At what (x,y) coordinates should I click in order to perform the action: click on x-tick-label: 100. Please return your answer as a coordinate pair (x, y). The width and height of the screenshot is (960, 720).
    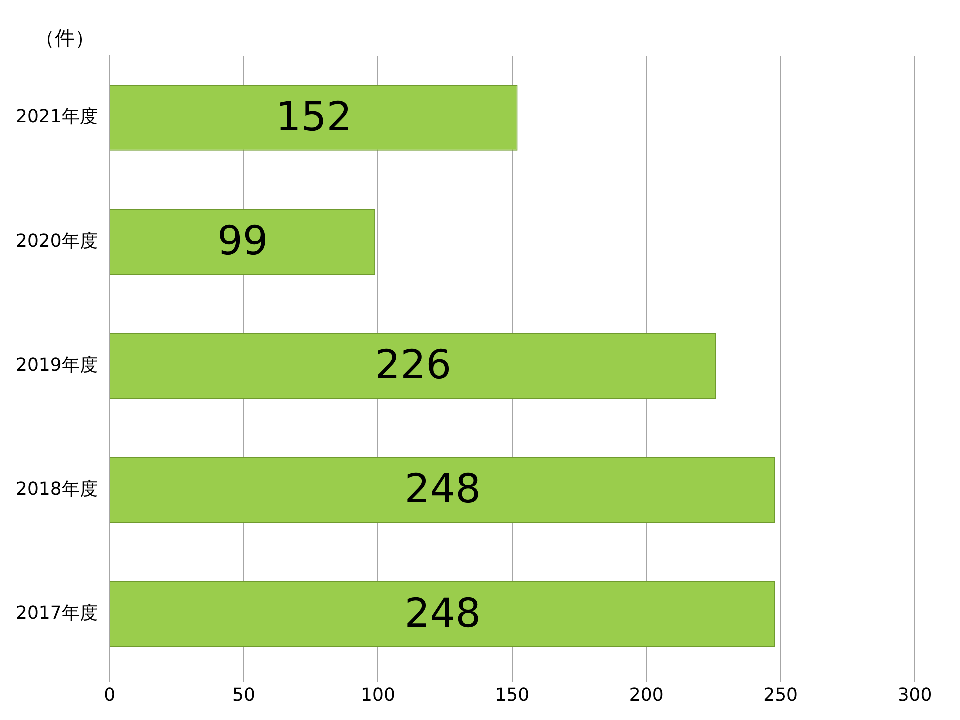
    Looking at the image, I should click on (378, 695).